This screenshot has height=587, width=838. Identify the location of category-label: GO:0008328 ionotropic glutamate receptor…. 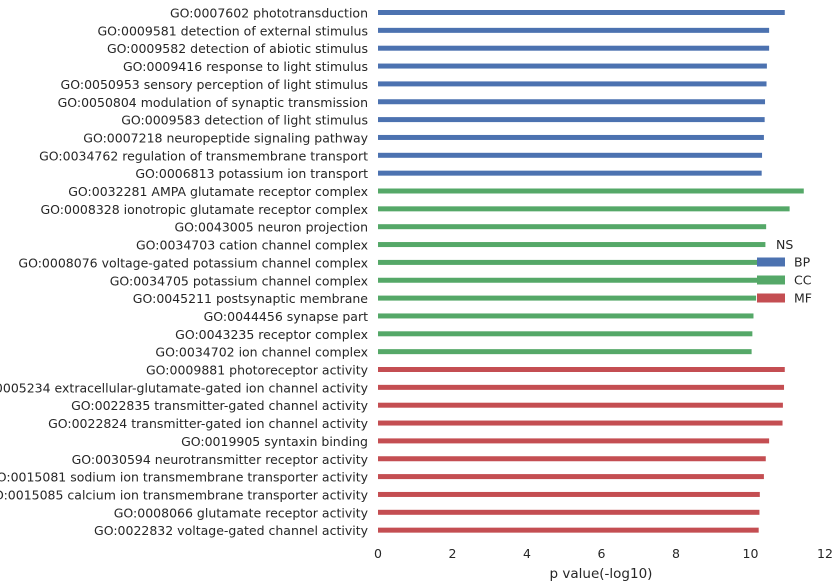
(205, 209).